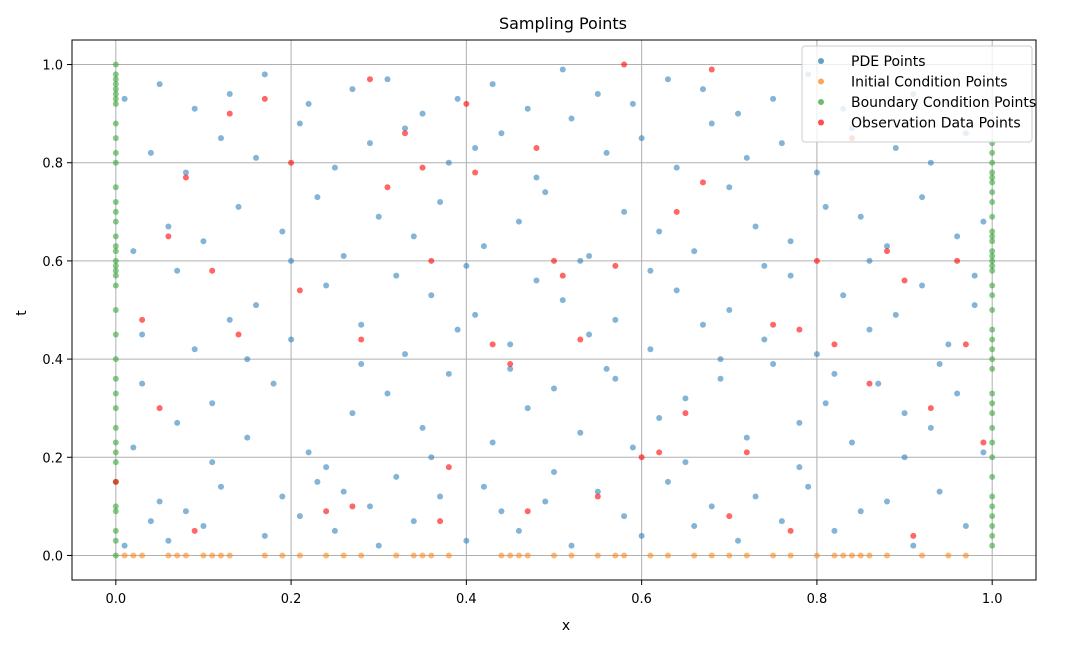 The height and width of the screenshot is (648, 1080). I want to click on x-tick-label: 1.0, so click(992, 599).